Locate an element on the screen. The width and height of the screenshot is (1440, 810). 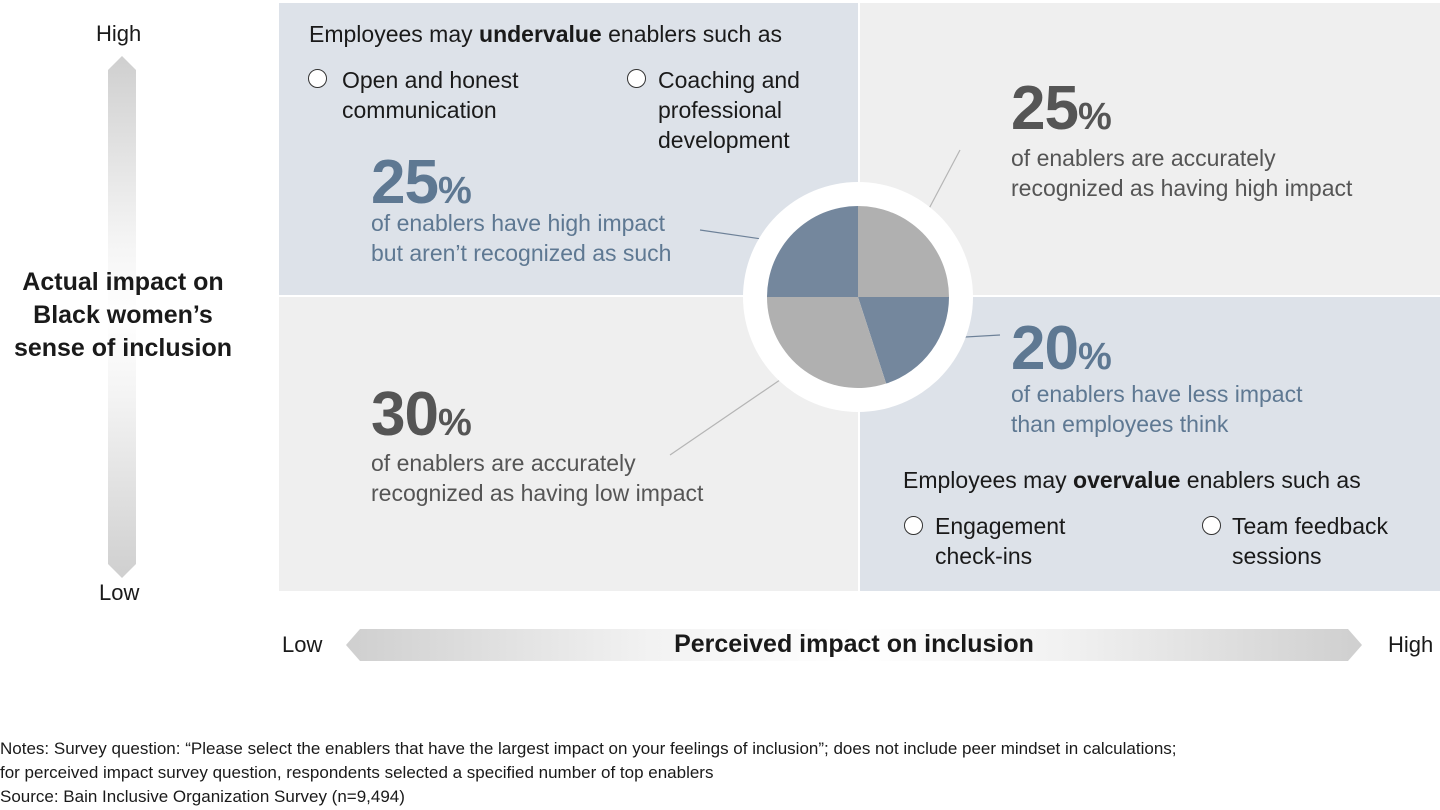
stat-bottom-right: 20% is located at coordinates (1061, 353).